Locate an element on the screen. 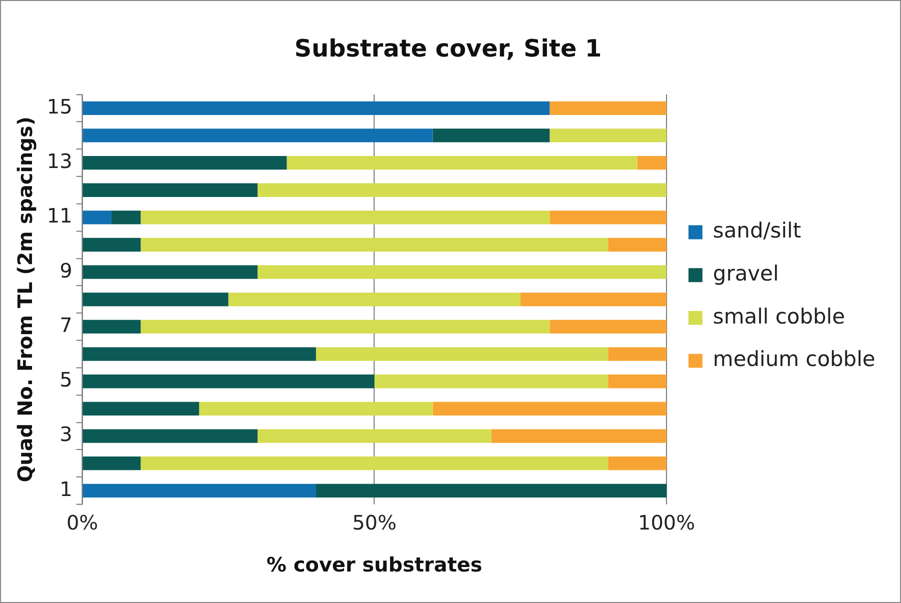  y-tick-label: 5 is located at coordinates (66, 380).